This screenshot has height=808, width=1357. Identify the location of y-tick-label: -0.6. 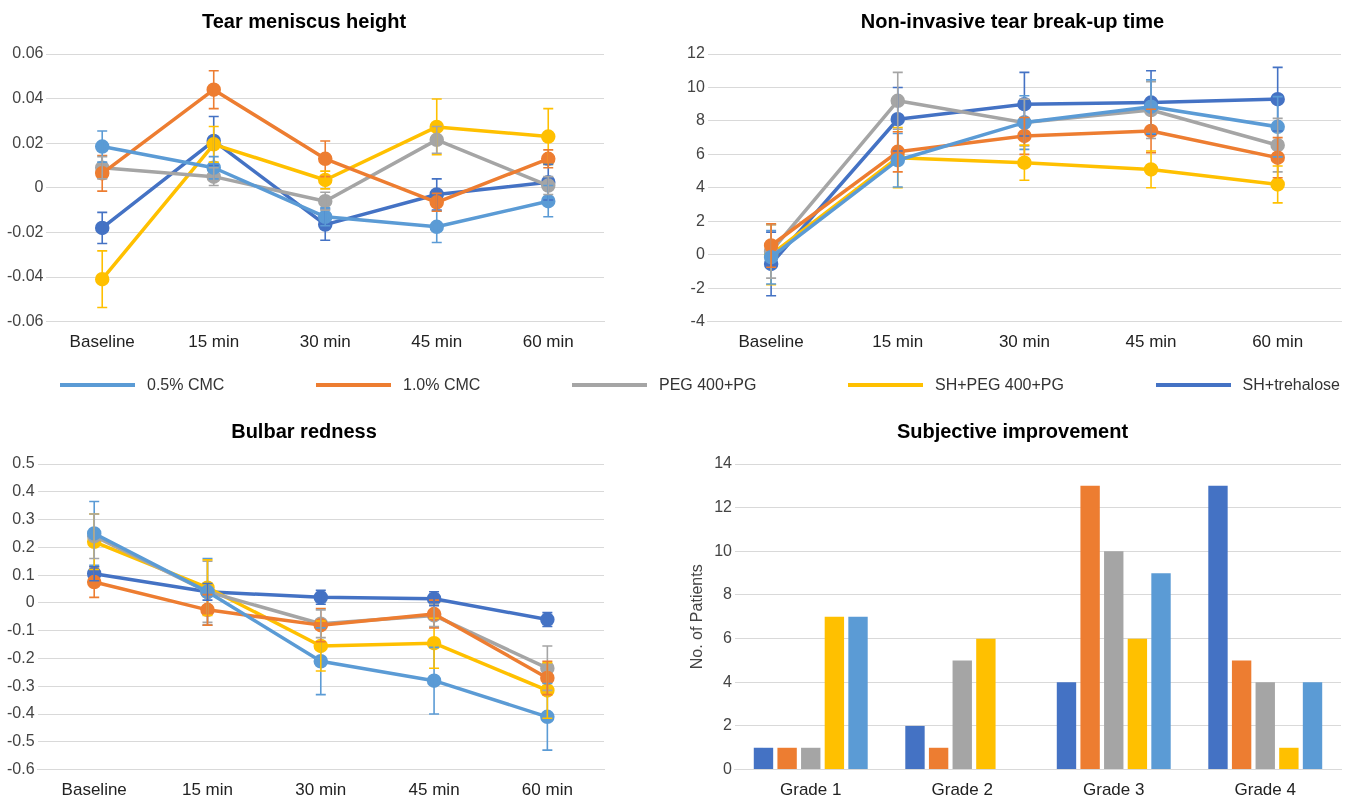
(20, 769).